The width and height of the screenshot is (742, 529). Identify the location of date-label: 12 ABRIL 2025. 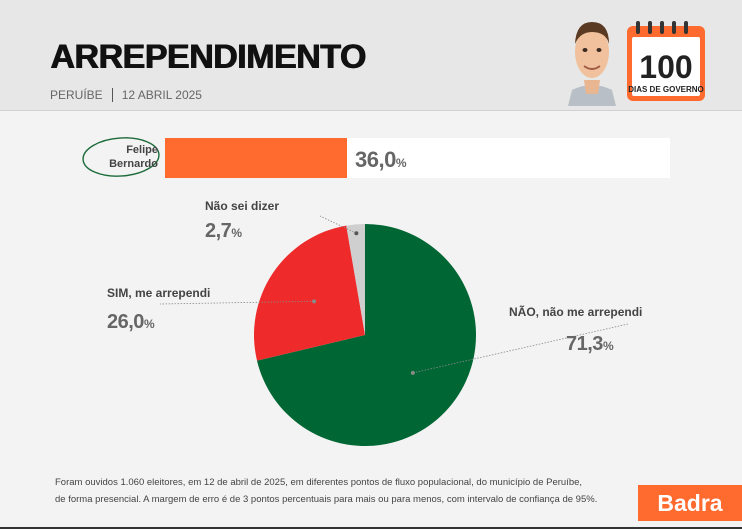
(161, 95).